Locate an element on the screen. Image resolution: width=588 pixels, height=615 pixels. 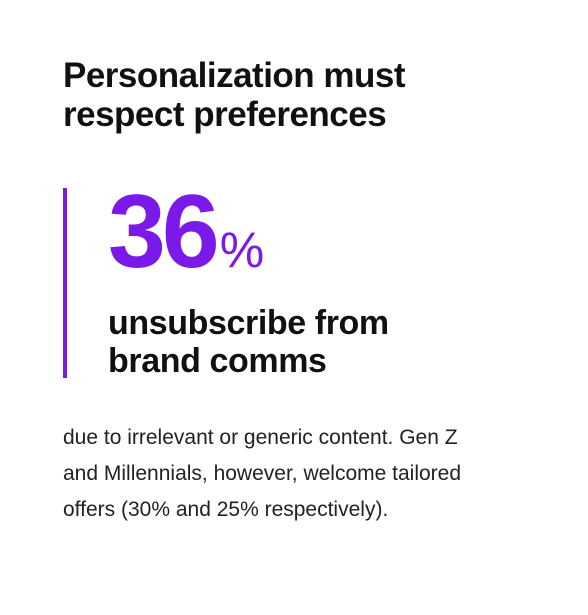
stat-number: 36% is located at coordinates (186, 232).